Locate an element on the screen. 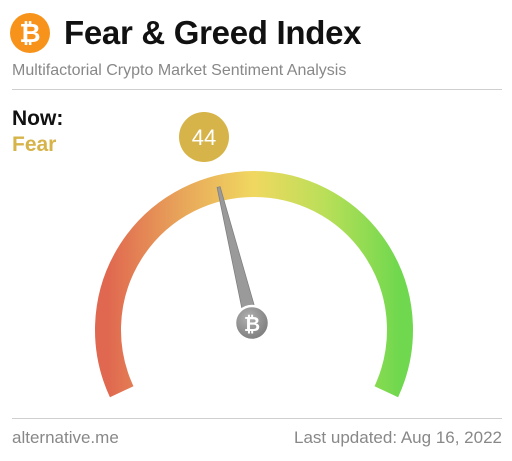 This screenshot has width=512, height=461. footer-divider is located at coordinates (257, 418).